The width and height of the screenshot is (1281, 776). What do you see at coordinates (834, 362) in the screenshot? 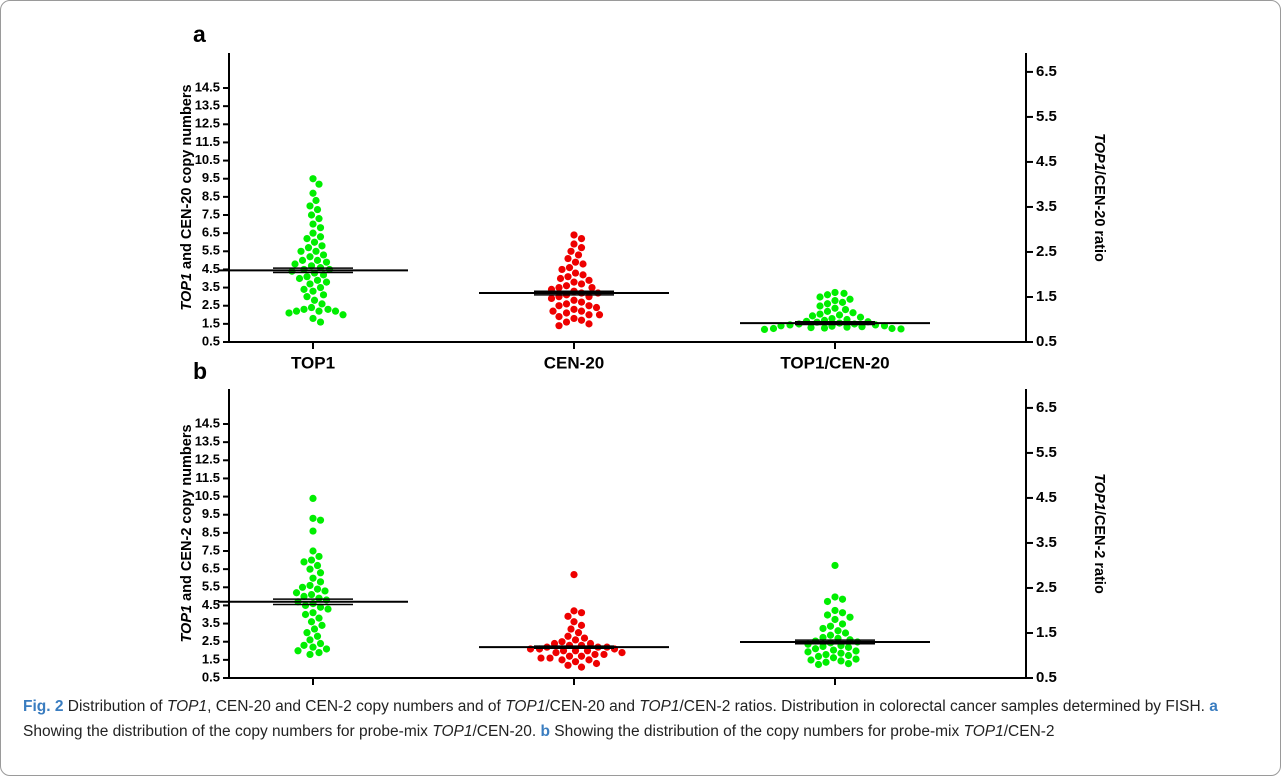
I see `x-tick-label: TOP1/CEN-20` at bounding box center [834, 362].